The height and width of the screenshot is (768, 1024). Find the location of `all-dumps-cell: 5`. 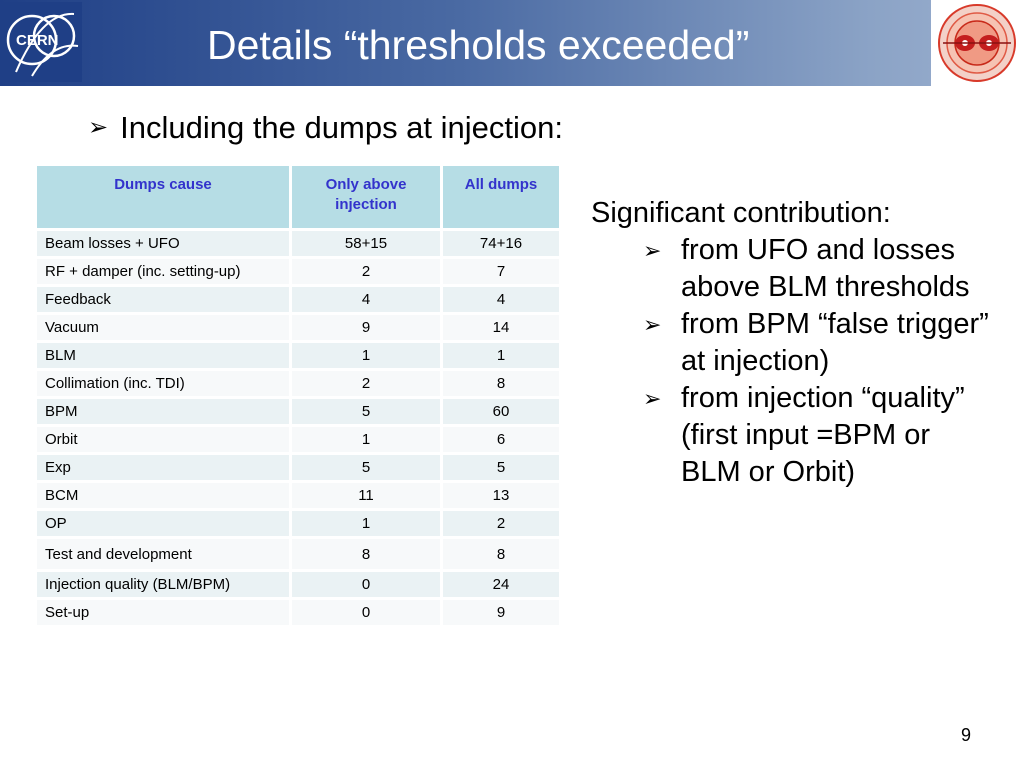

all-dumps-cell: 5 is located at coordinates (501, 467).